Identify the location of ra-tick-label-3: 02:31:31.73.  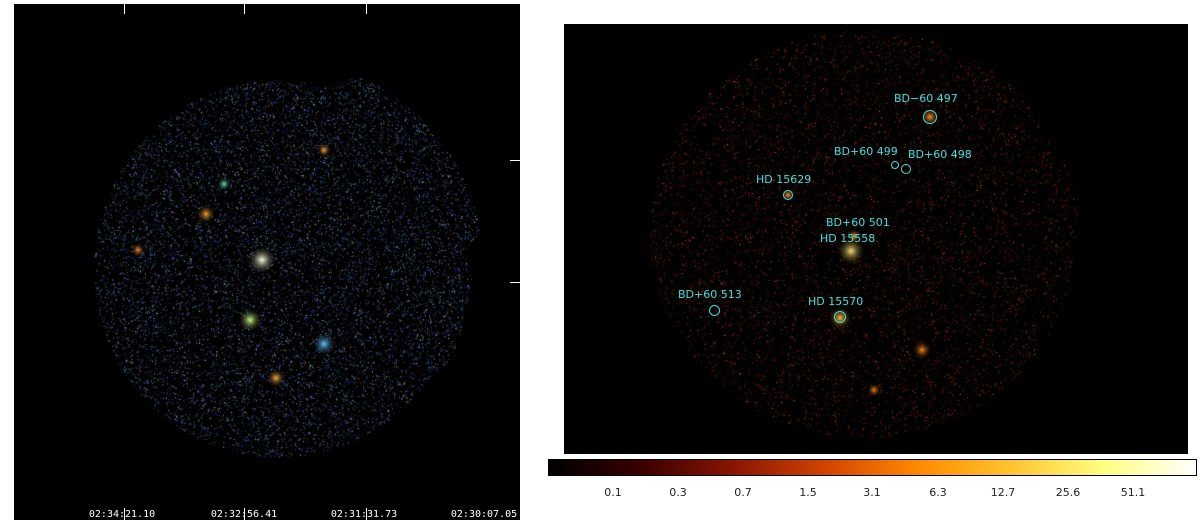
(364, 514).